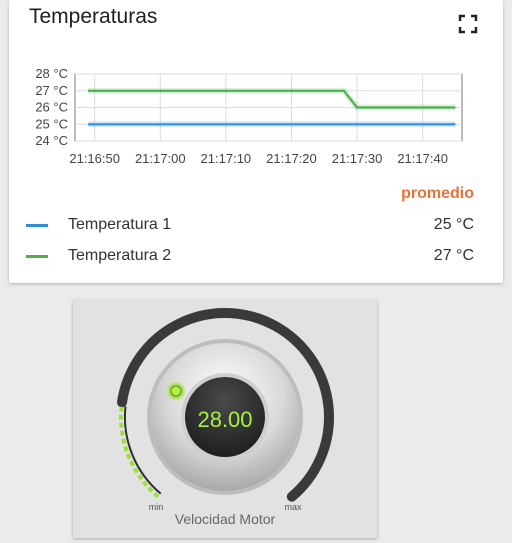 This screenshot has width=512, height=543. What do you see at coordinates (357, 158) in the screenshot?
I see `x-tick-label: 21:17:30` at bounding box center [357, 158].